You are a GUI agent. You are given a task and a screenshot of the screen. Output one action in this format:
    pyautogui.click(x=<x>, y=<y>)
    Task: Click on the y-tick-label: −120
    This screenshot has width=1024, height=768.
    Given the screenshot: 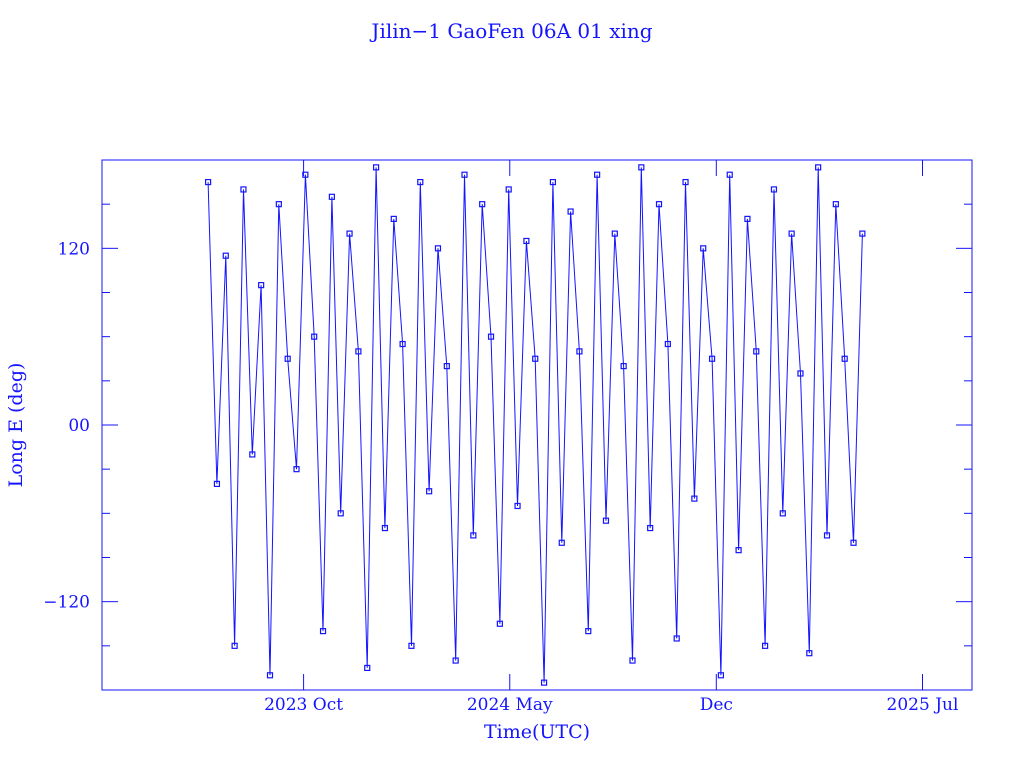 What is the action you would take?
    pyautogui.click(x=66, y=603)
    